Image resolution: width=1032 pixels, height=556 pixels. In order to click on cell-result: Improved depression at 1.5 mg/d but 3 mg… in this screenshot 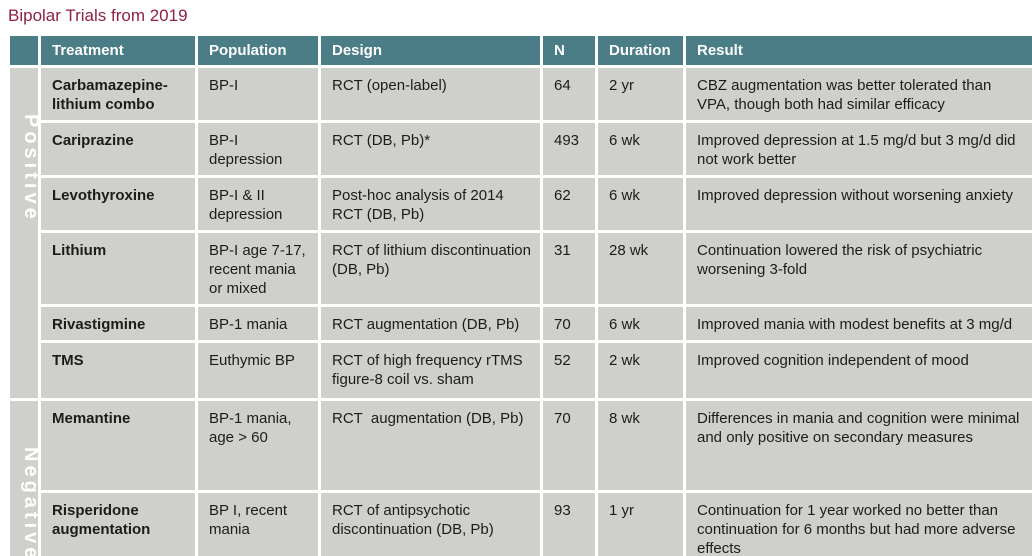, I will do `click(857, 149)`.